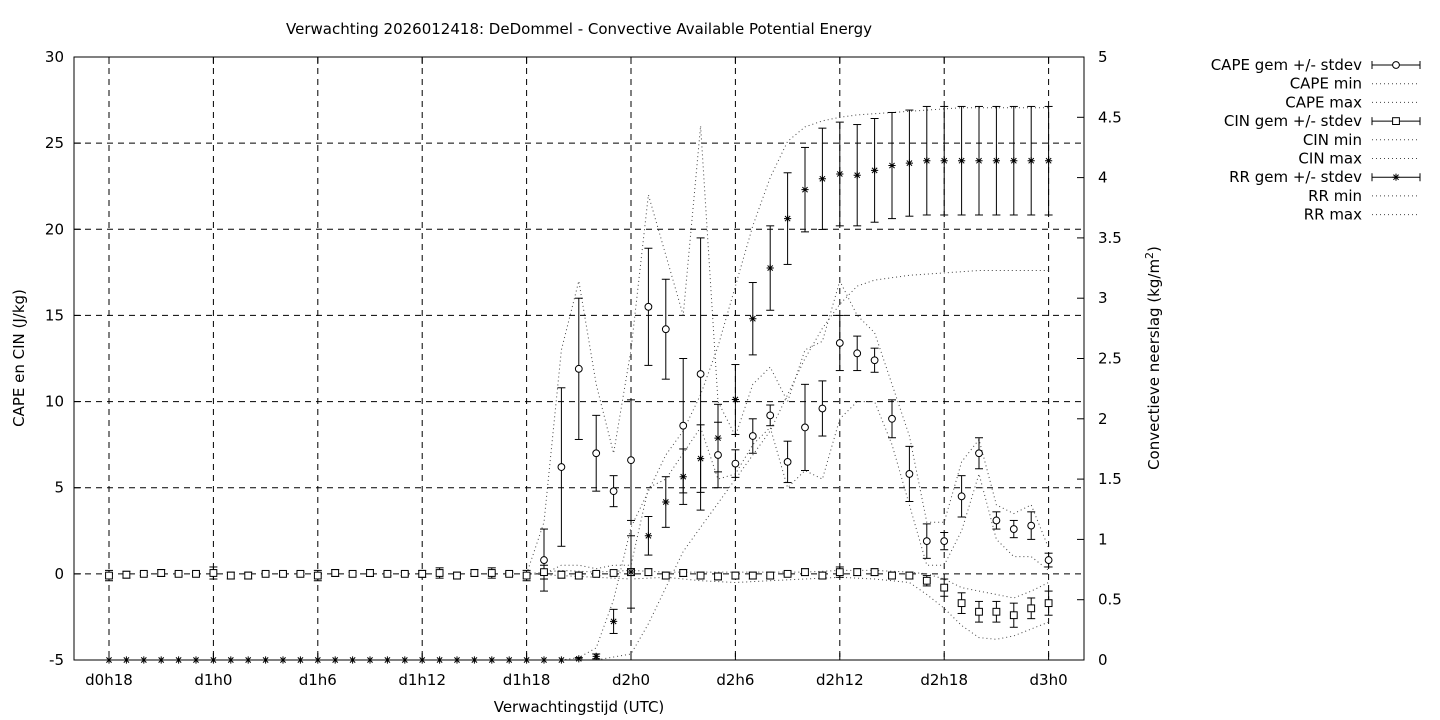 Image resolution: width=1440 pixels, height=720 pixels. Describe the element at coordinates (1103, 57) in the screenshot. I see `y2-tick-label: 5` at that location.